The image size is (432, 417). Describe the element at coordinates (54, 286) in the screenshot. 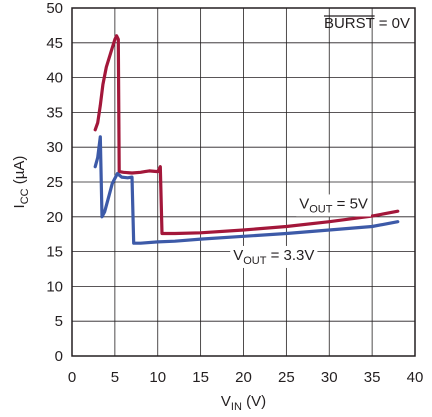

I see `y-tick-label: 10` at that location.